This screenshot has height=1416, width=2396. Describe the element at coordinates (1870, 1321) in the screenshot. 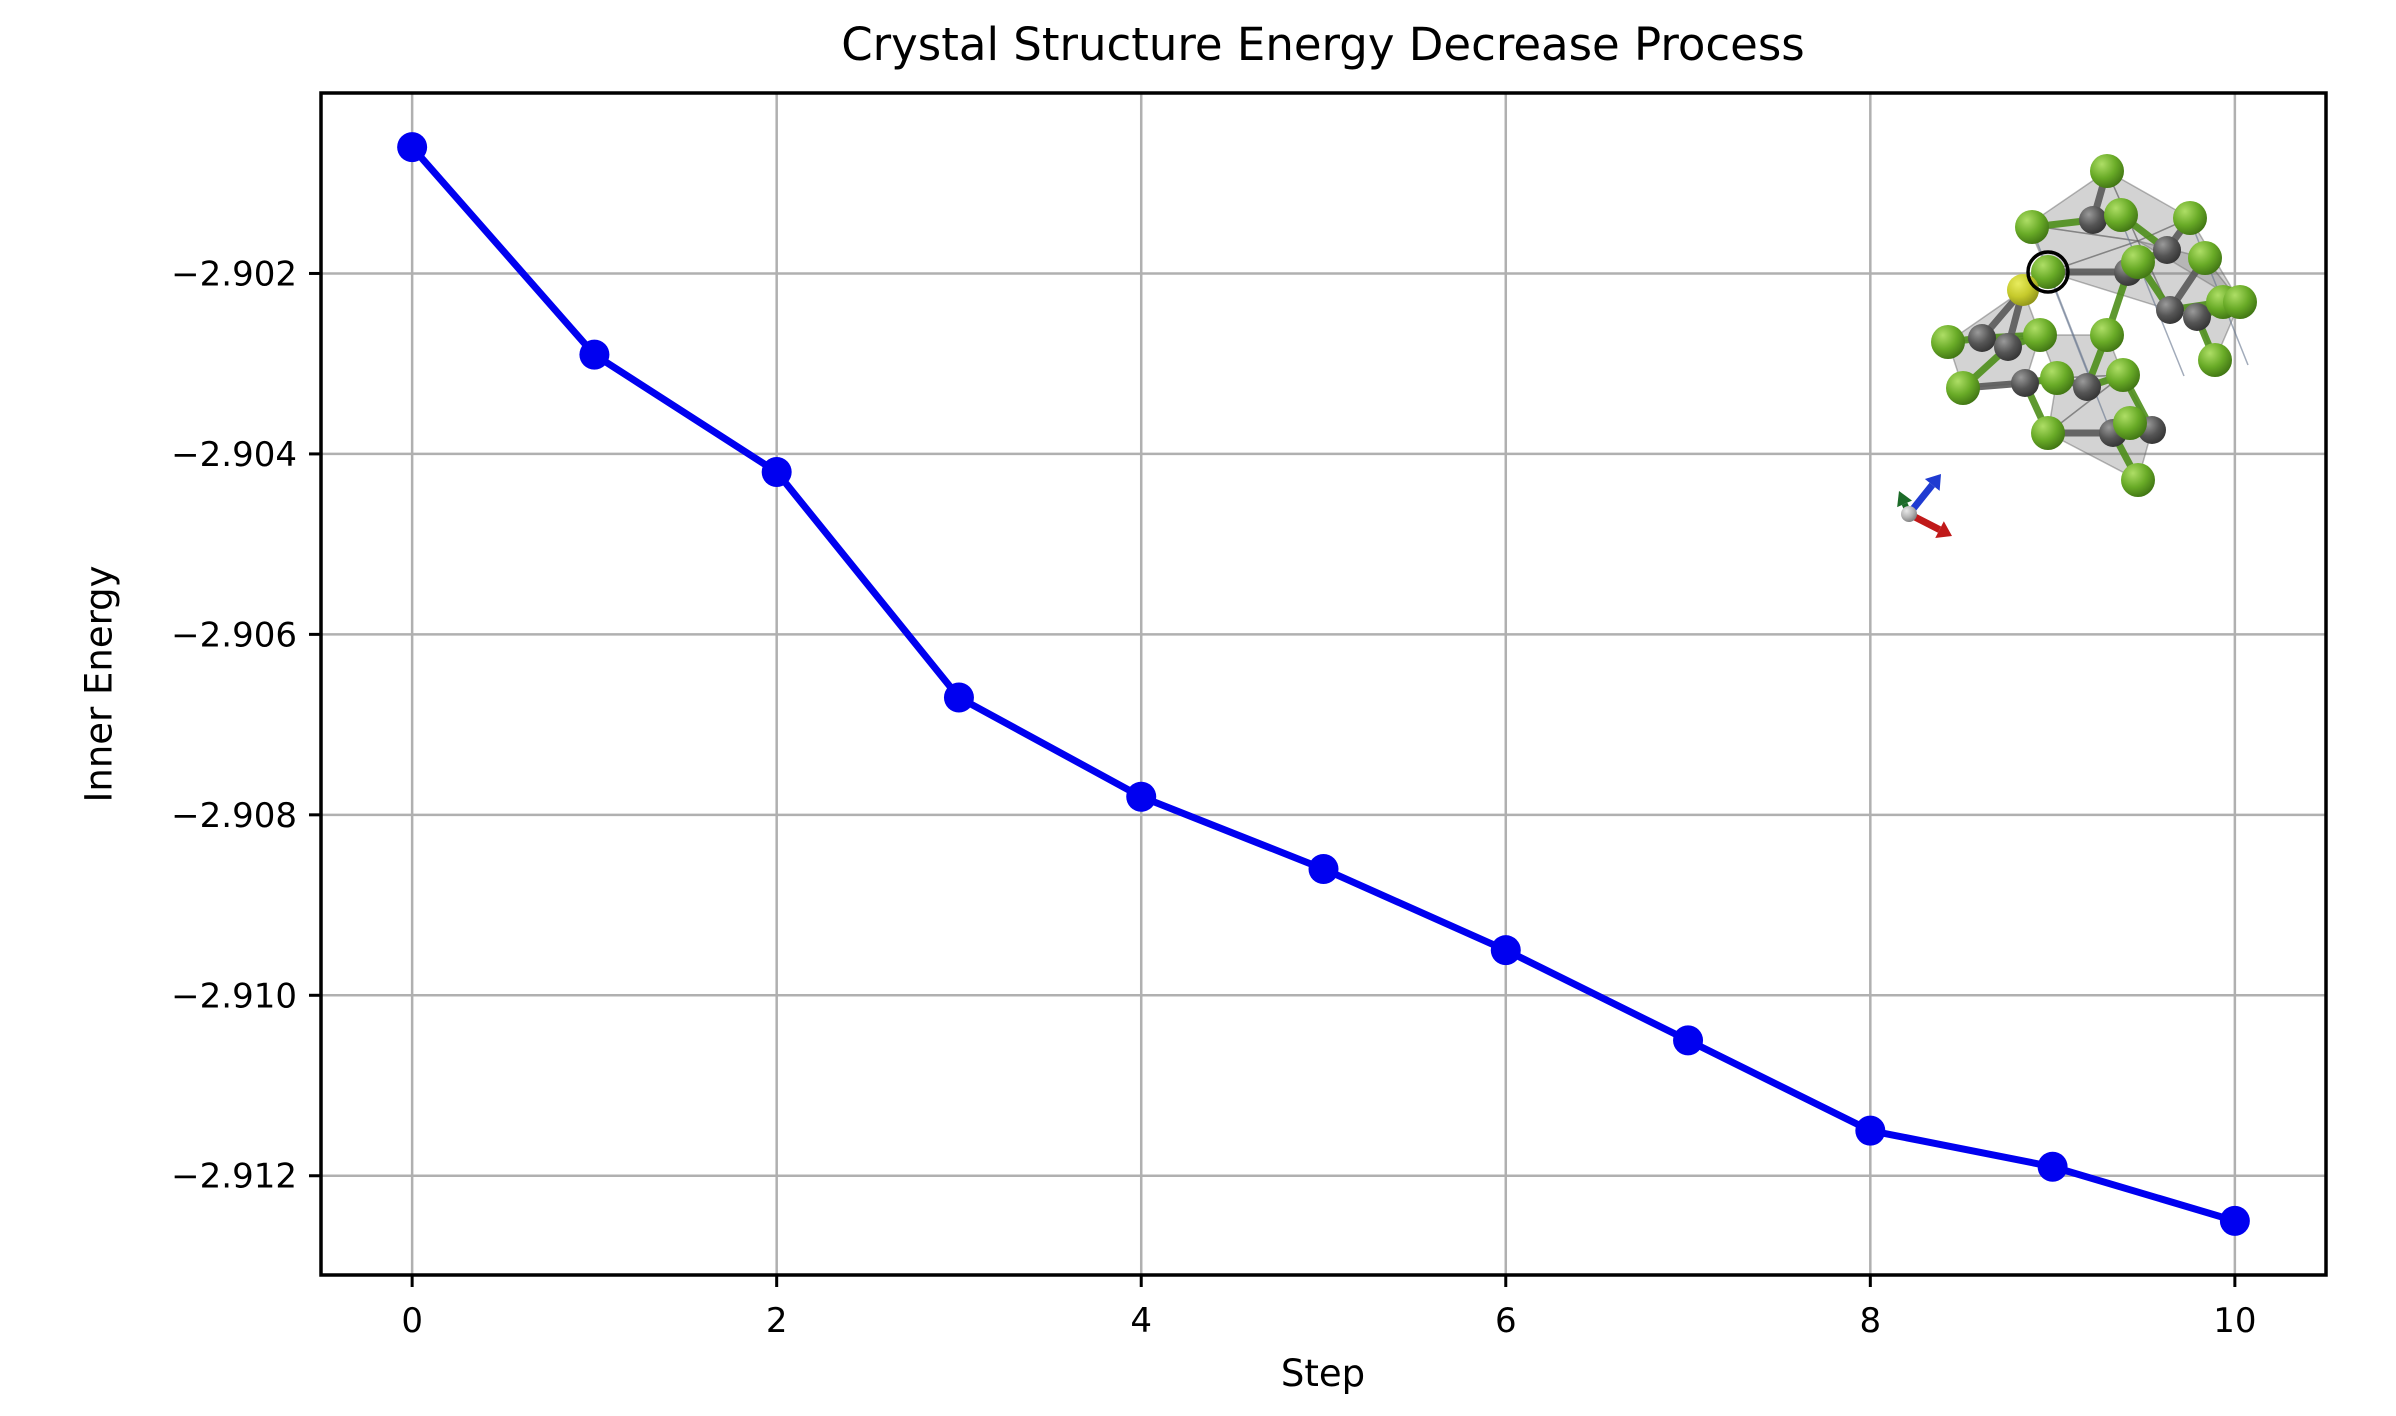

I see `x-tick-label: 8` at that location.